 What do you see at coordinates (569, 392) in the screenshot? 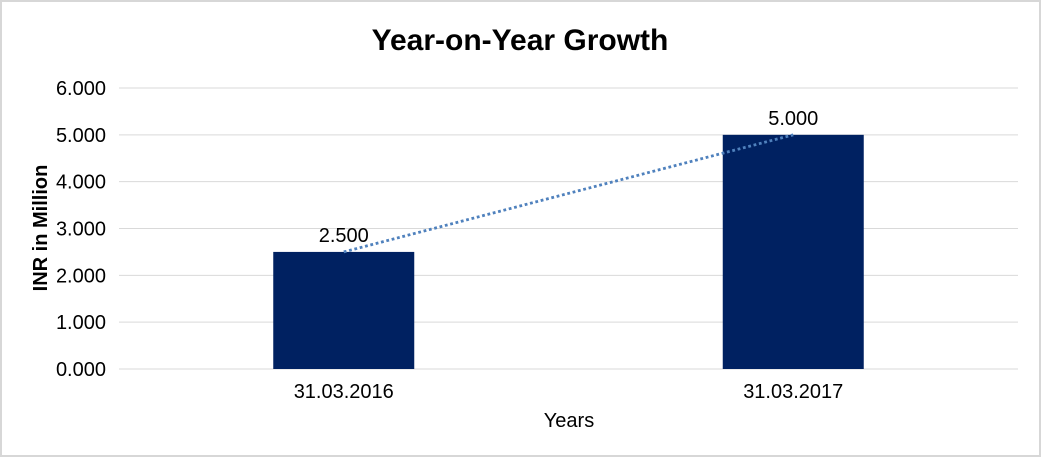
I see `x-axis-tick-labels: 31.03.2016 31.03.2017` at bounding box center [569, 392].